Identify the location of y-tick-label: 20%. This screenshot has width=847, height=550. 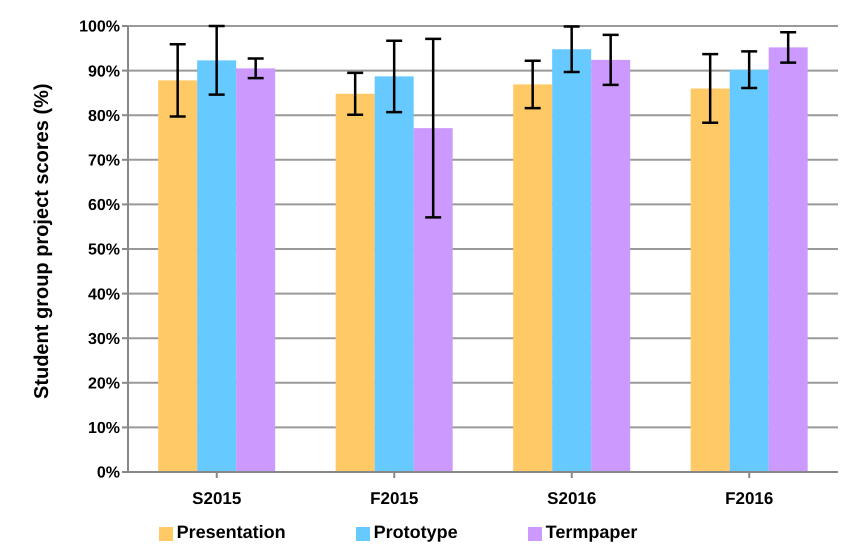
(104, 383).